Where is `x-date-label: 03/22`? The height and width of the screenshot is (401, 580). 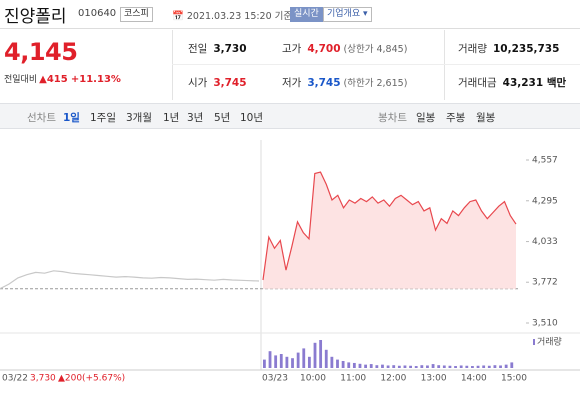 x-date-label: 03/22 is located at coordinates (15, 379).